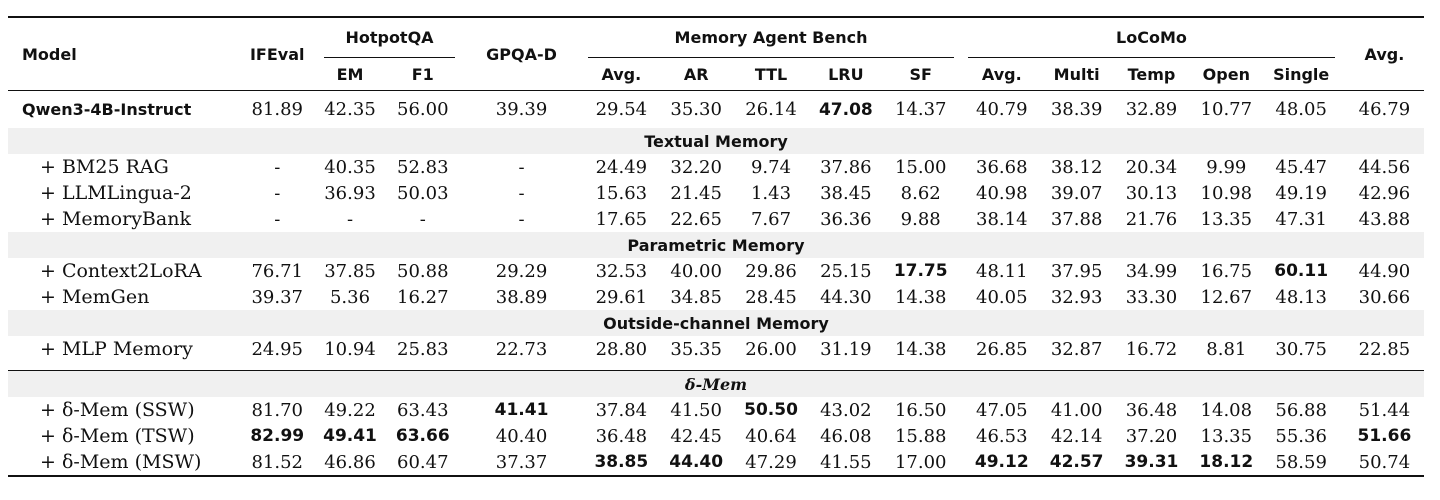  I want to click on table-cell: 10.98, so click(1226, 193).